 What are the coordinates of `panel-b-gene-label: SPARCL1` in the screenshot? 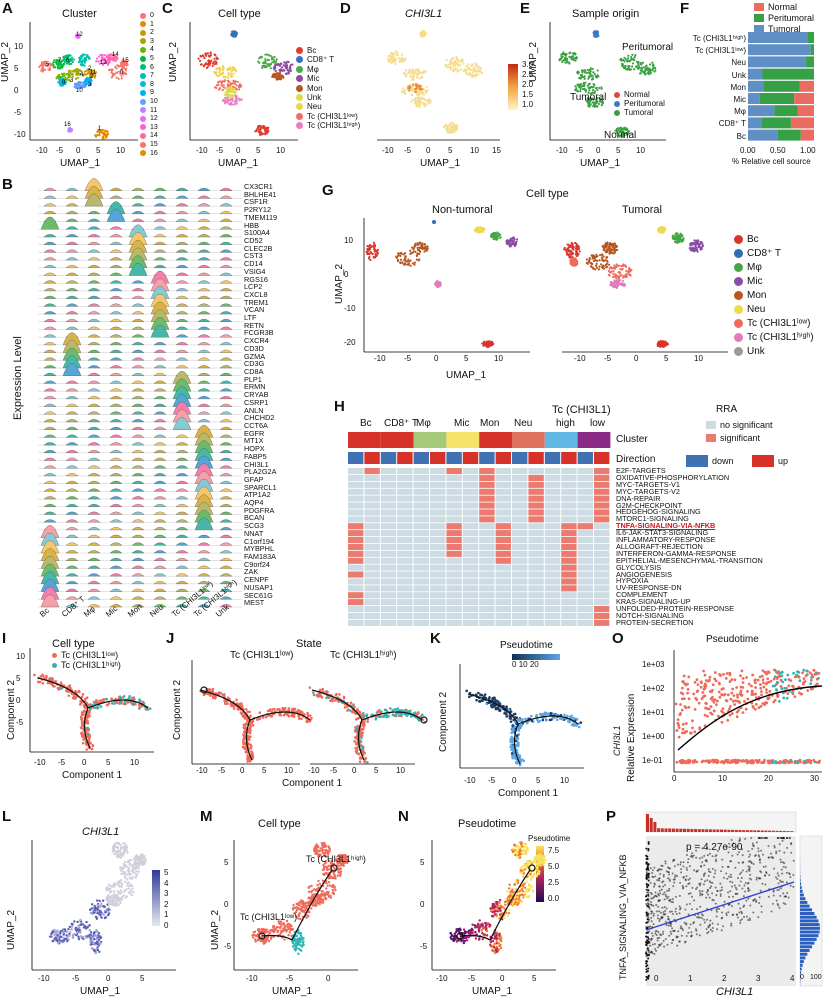 It's located at (260, 487).